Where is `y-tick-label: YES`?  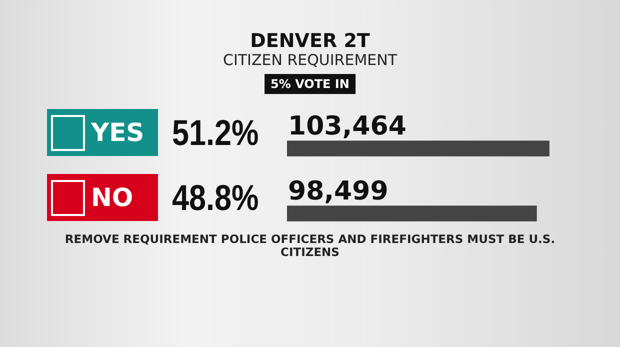
y-tick-label: YES is located at coordinates (117, 132).